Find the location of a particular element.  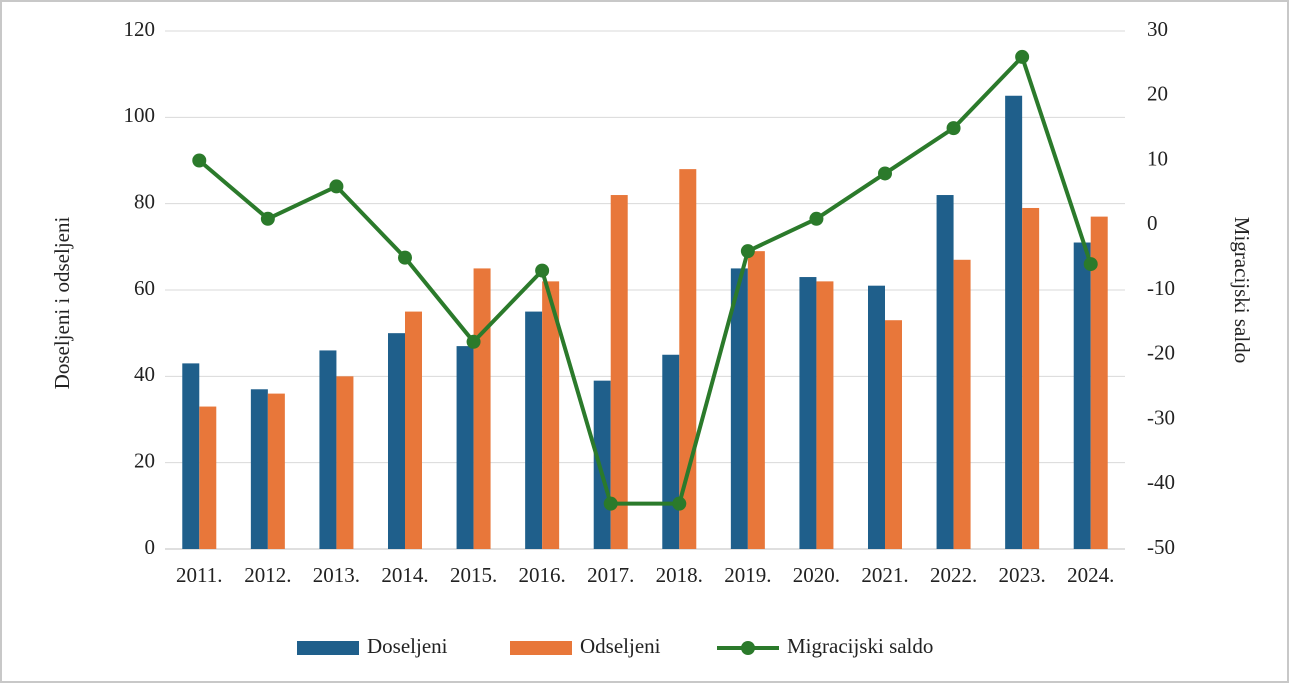

x-tick-label: 2021. is located at coordinates (884, 575).